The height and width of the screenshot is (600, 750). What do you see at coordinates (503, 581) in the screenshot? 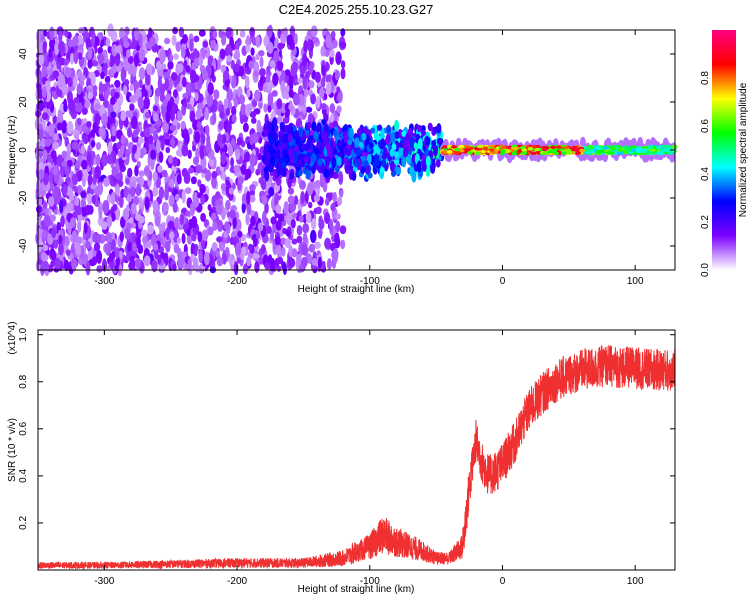
I see `x-tick-label: 0` at bounding box center [503, 581].